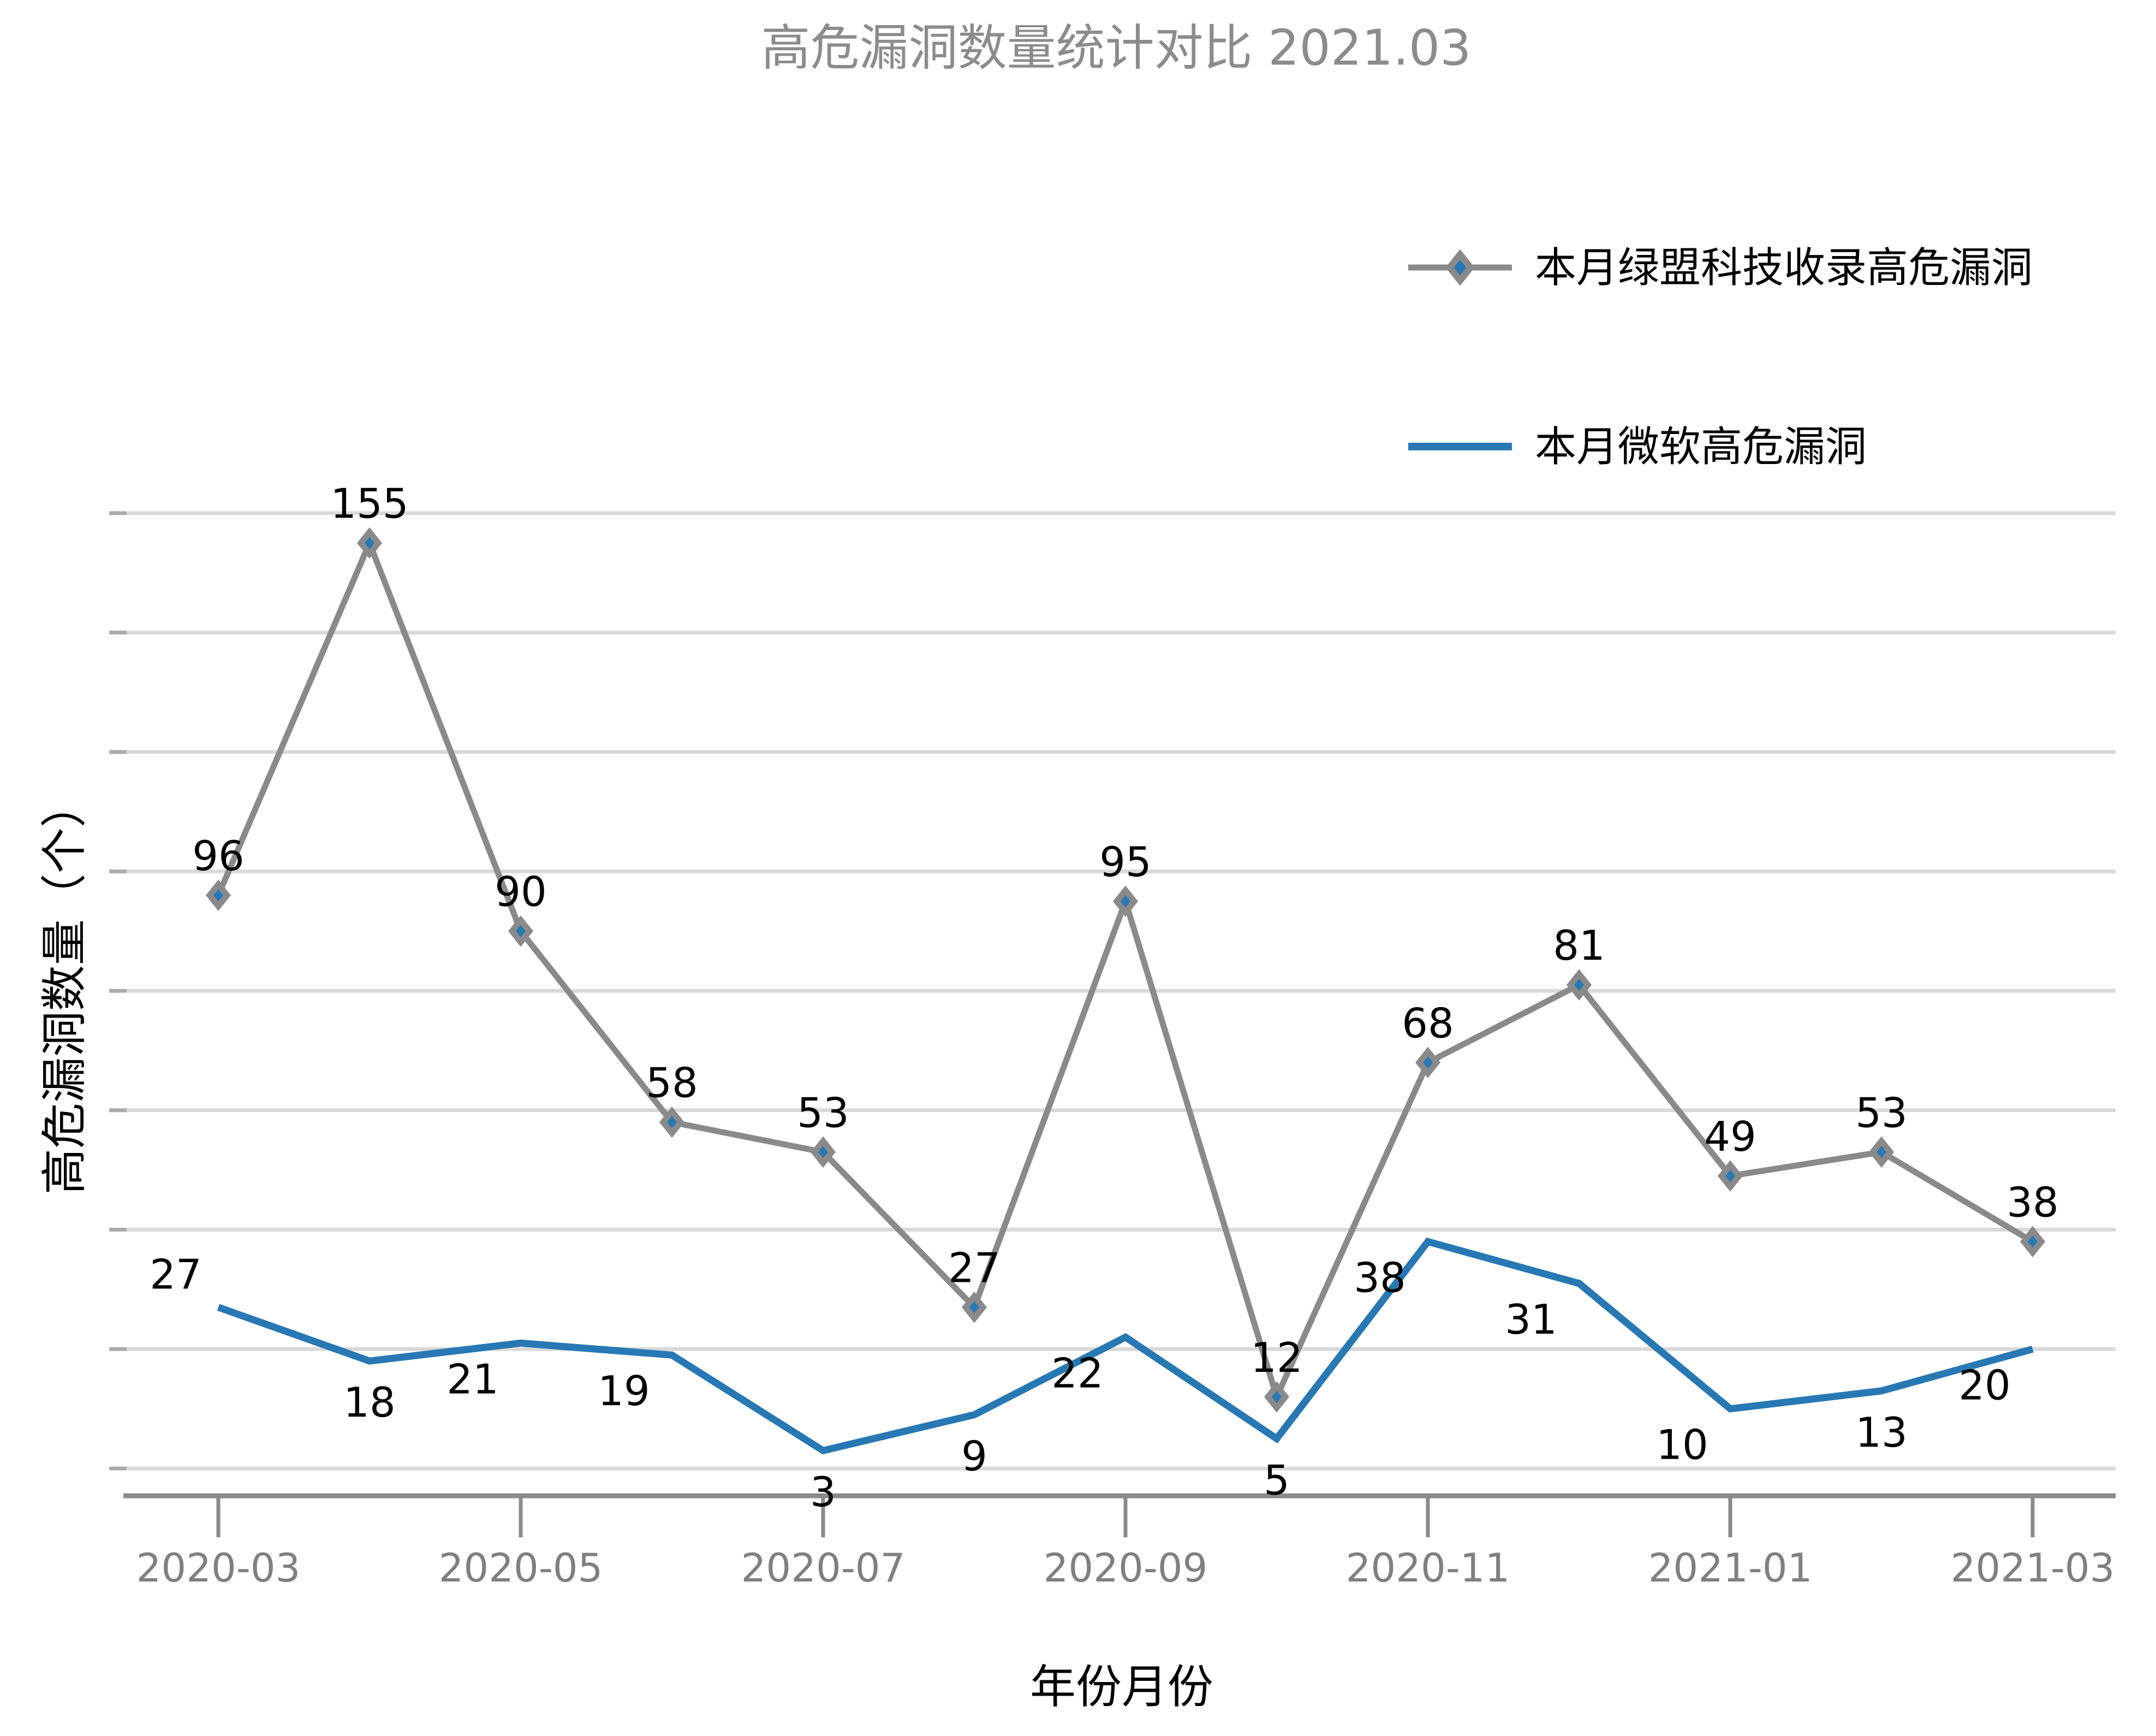 This screenshot has width=2156, height=1736. Describe the element at coordinates (1428, 1023) in the screenshot. I see `data-label: 68` at that location.